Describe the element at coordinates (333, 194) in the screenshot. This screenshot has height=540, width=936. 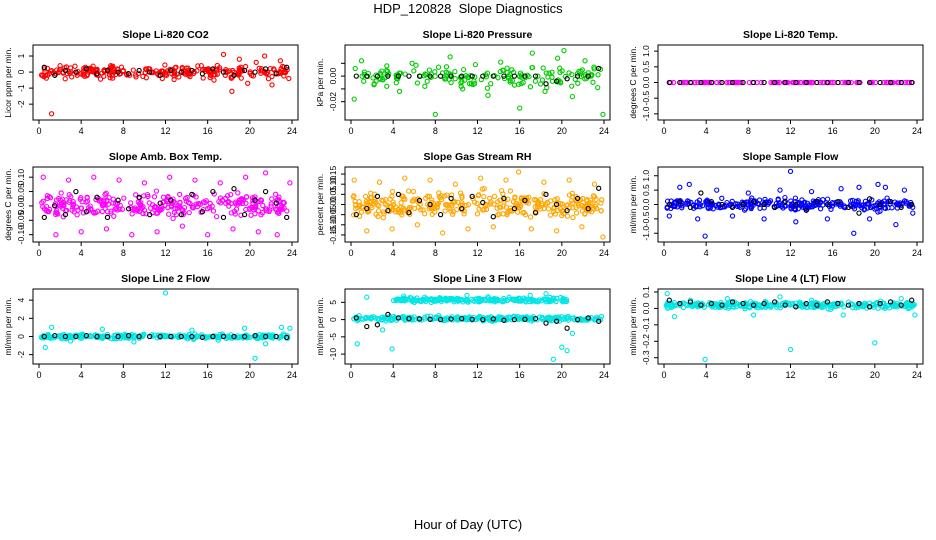
I see `y-tick-label: 0.05` at that location.